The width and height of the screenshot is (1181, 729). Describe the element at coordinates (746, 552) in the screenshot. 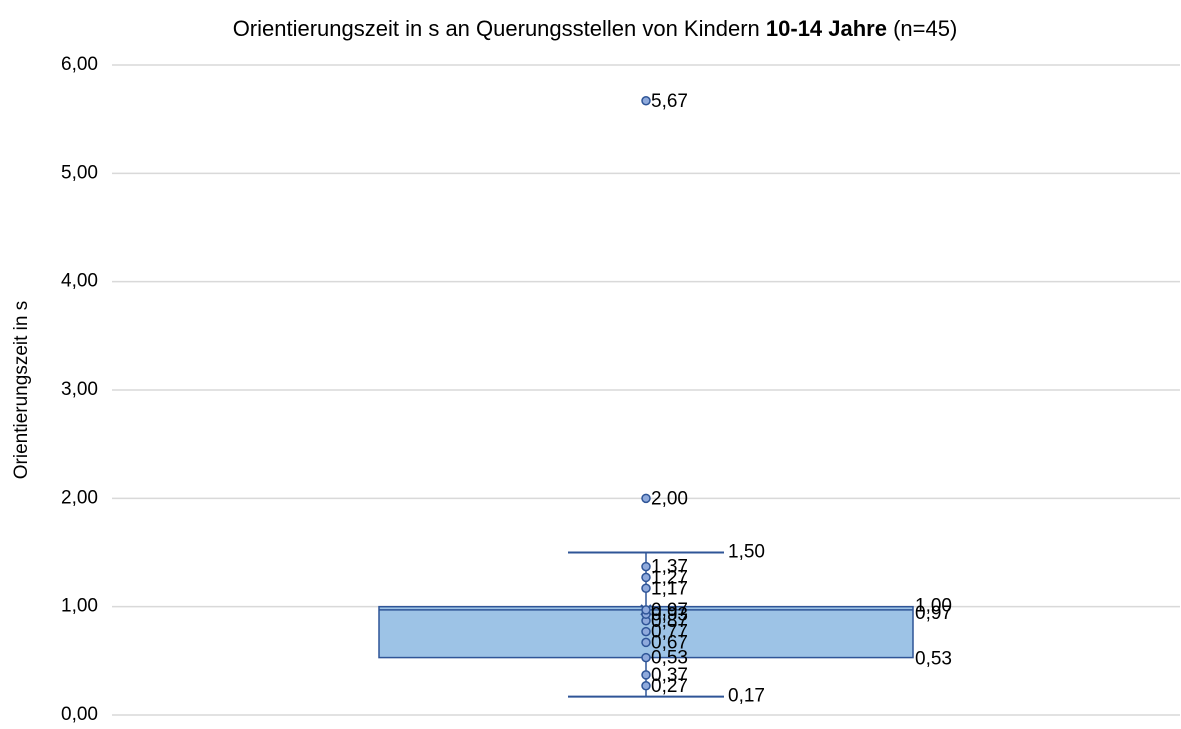

I see `data-label: 1,50` at that location.